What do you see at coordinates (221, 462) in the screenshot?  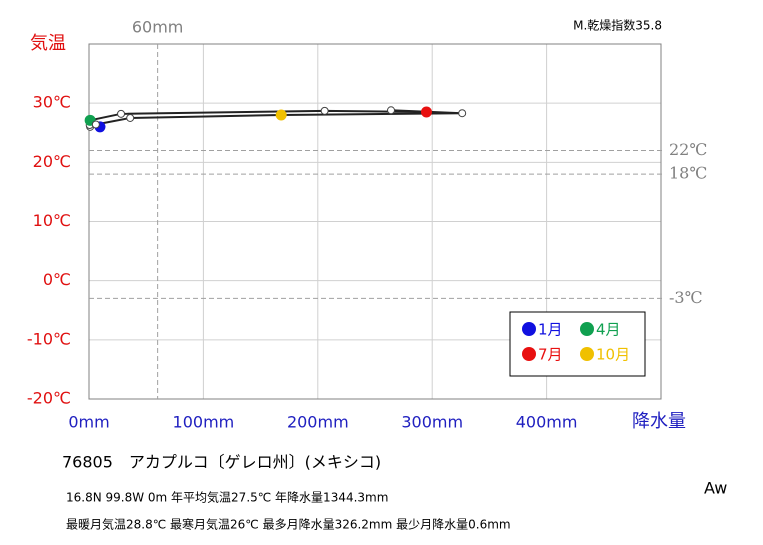 I see `station-title: 76805 アカプルコ〔ゲレロ州〕(メキシコ)` at bounding box center [221, 462].